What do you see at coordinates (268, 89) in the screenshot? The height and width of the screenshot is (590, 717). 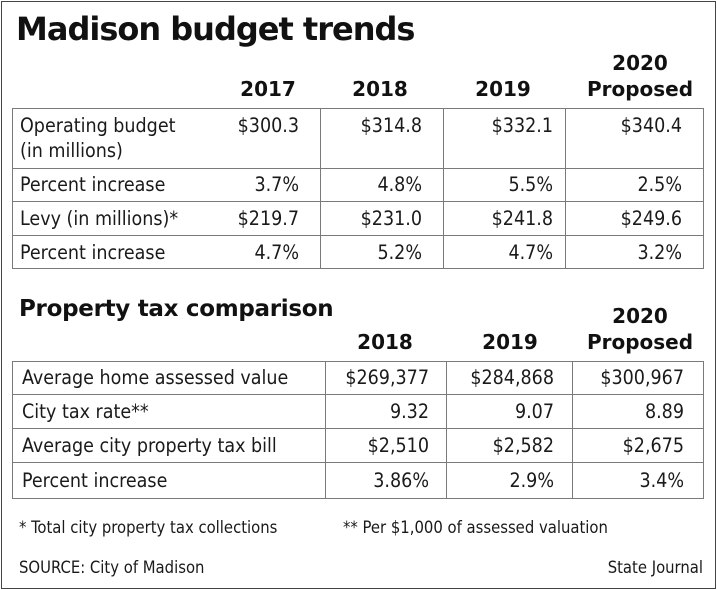 I see `col-header-2017: 2017` at bounding box center [268, 89].